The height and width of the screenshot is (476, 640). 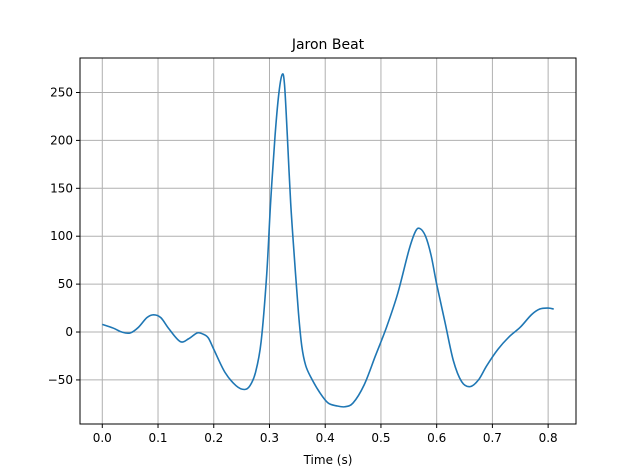 What do you see at coordinates (61, 140) in the screenshot?
I see `y-tick-label: 200` at bounding box center [61, 140].